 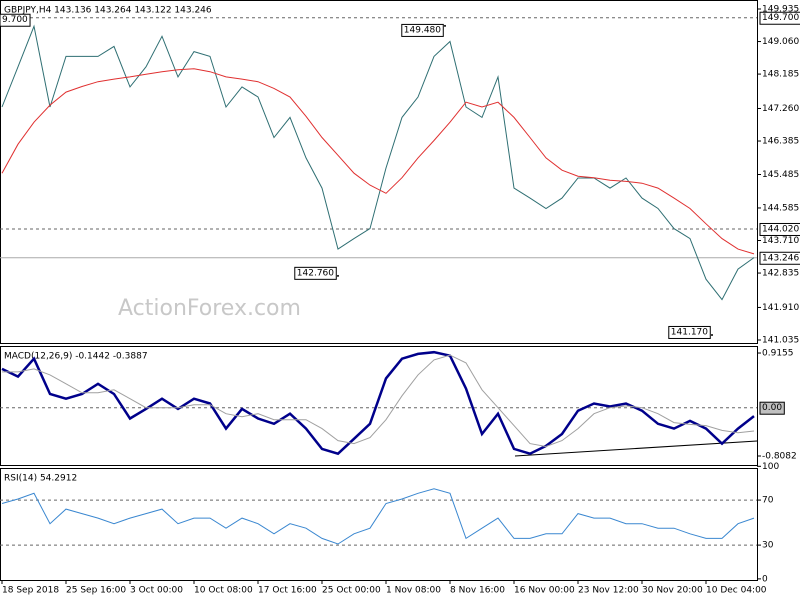 I want to click on y-tick-label: 149.060, so click(x=780, y=42).